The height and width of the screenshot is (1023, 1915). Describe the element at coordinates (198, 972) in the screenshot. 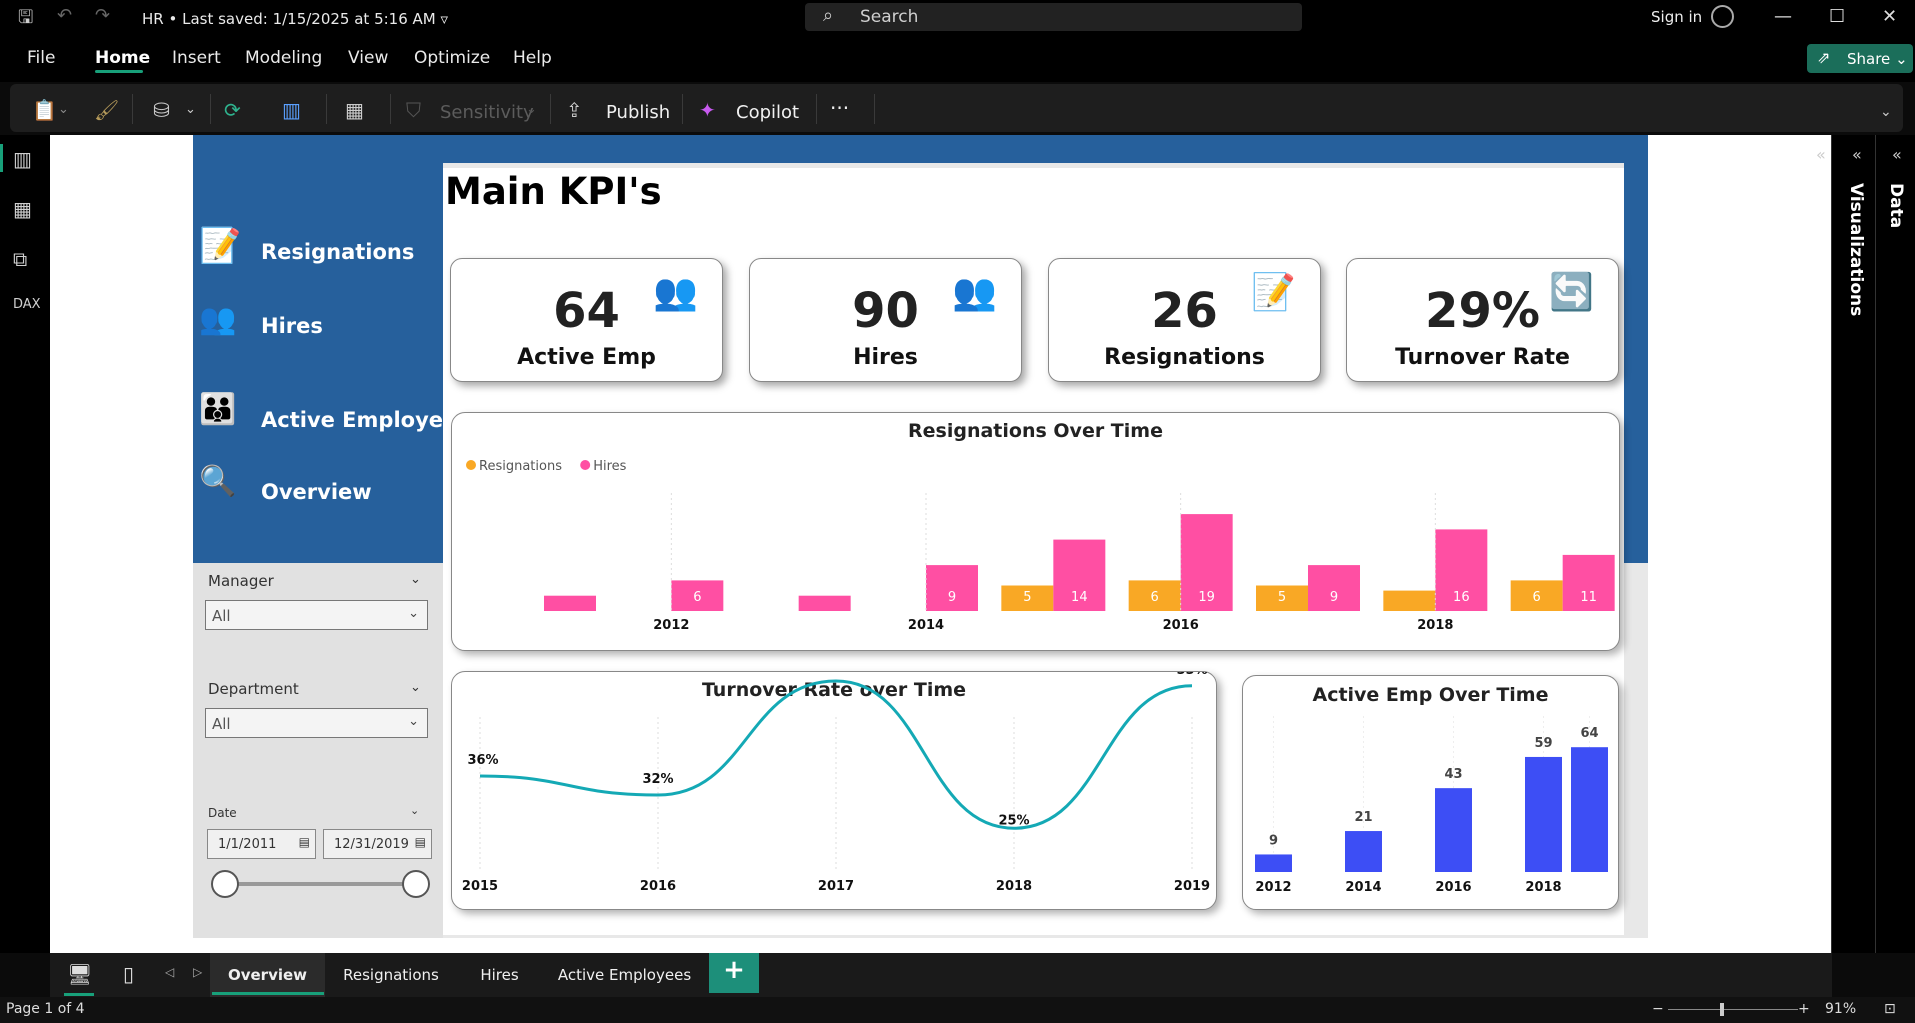

I see `next-page-icon: ▷` at that location.